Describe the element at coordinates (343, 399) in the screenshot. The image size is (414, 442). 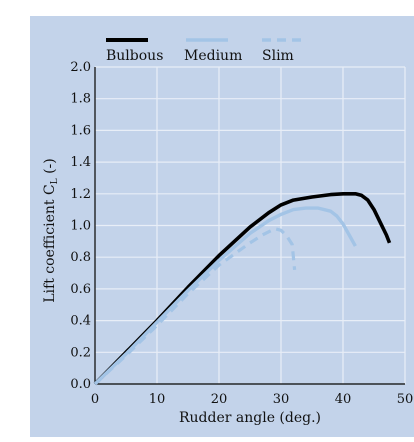
I see `x-tick-label-4: 40` at that location.